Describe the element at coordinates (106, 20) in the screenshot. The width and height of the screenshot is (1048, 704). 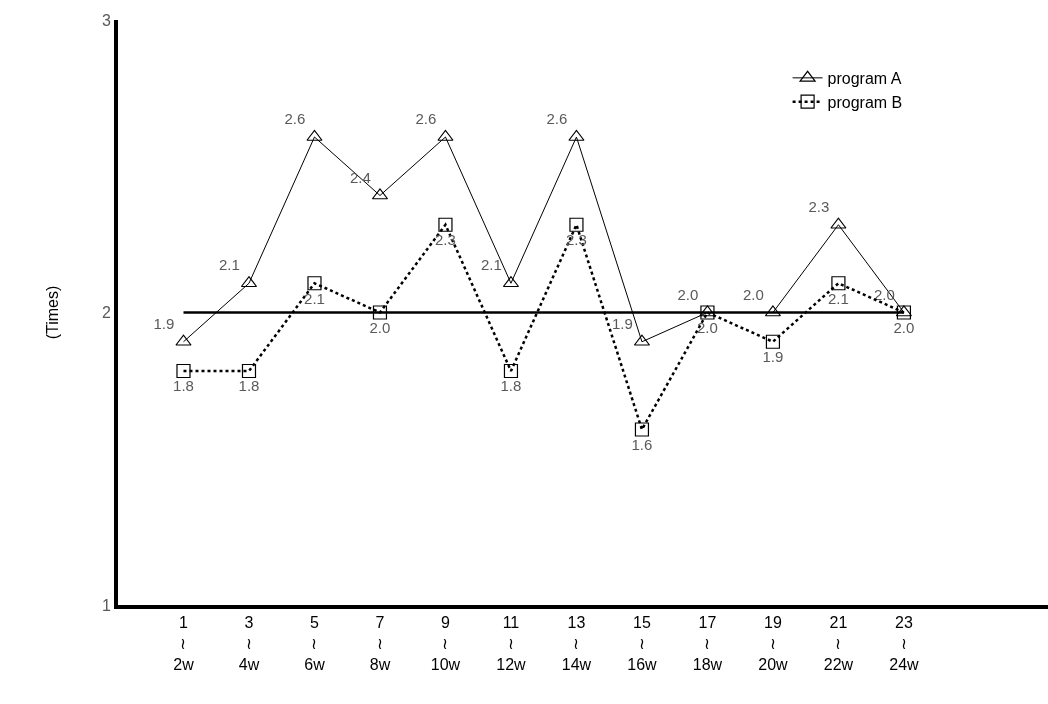
I see `y-tick-label: 3` at that location.